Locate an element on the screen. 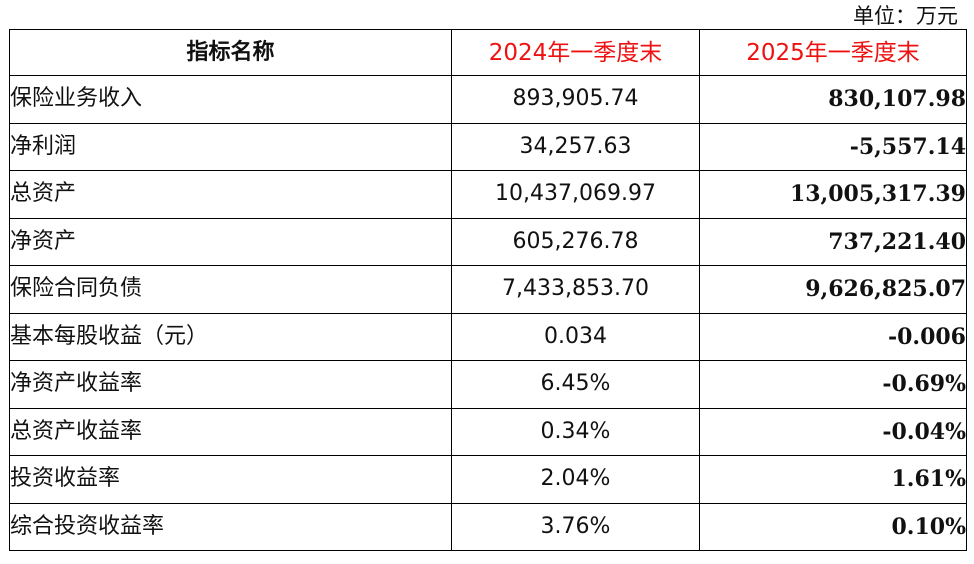  value-2024-cell: 893,905.74 is located at coordinates (575, 99).